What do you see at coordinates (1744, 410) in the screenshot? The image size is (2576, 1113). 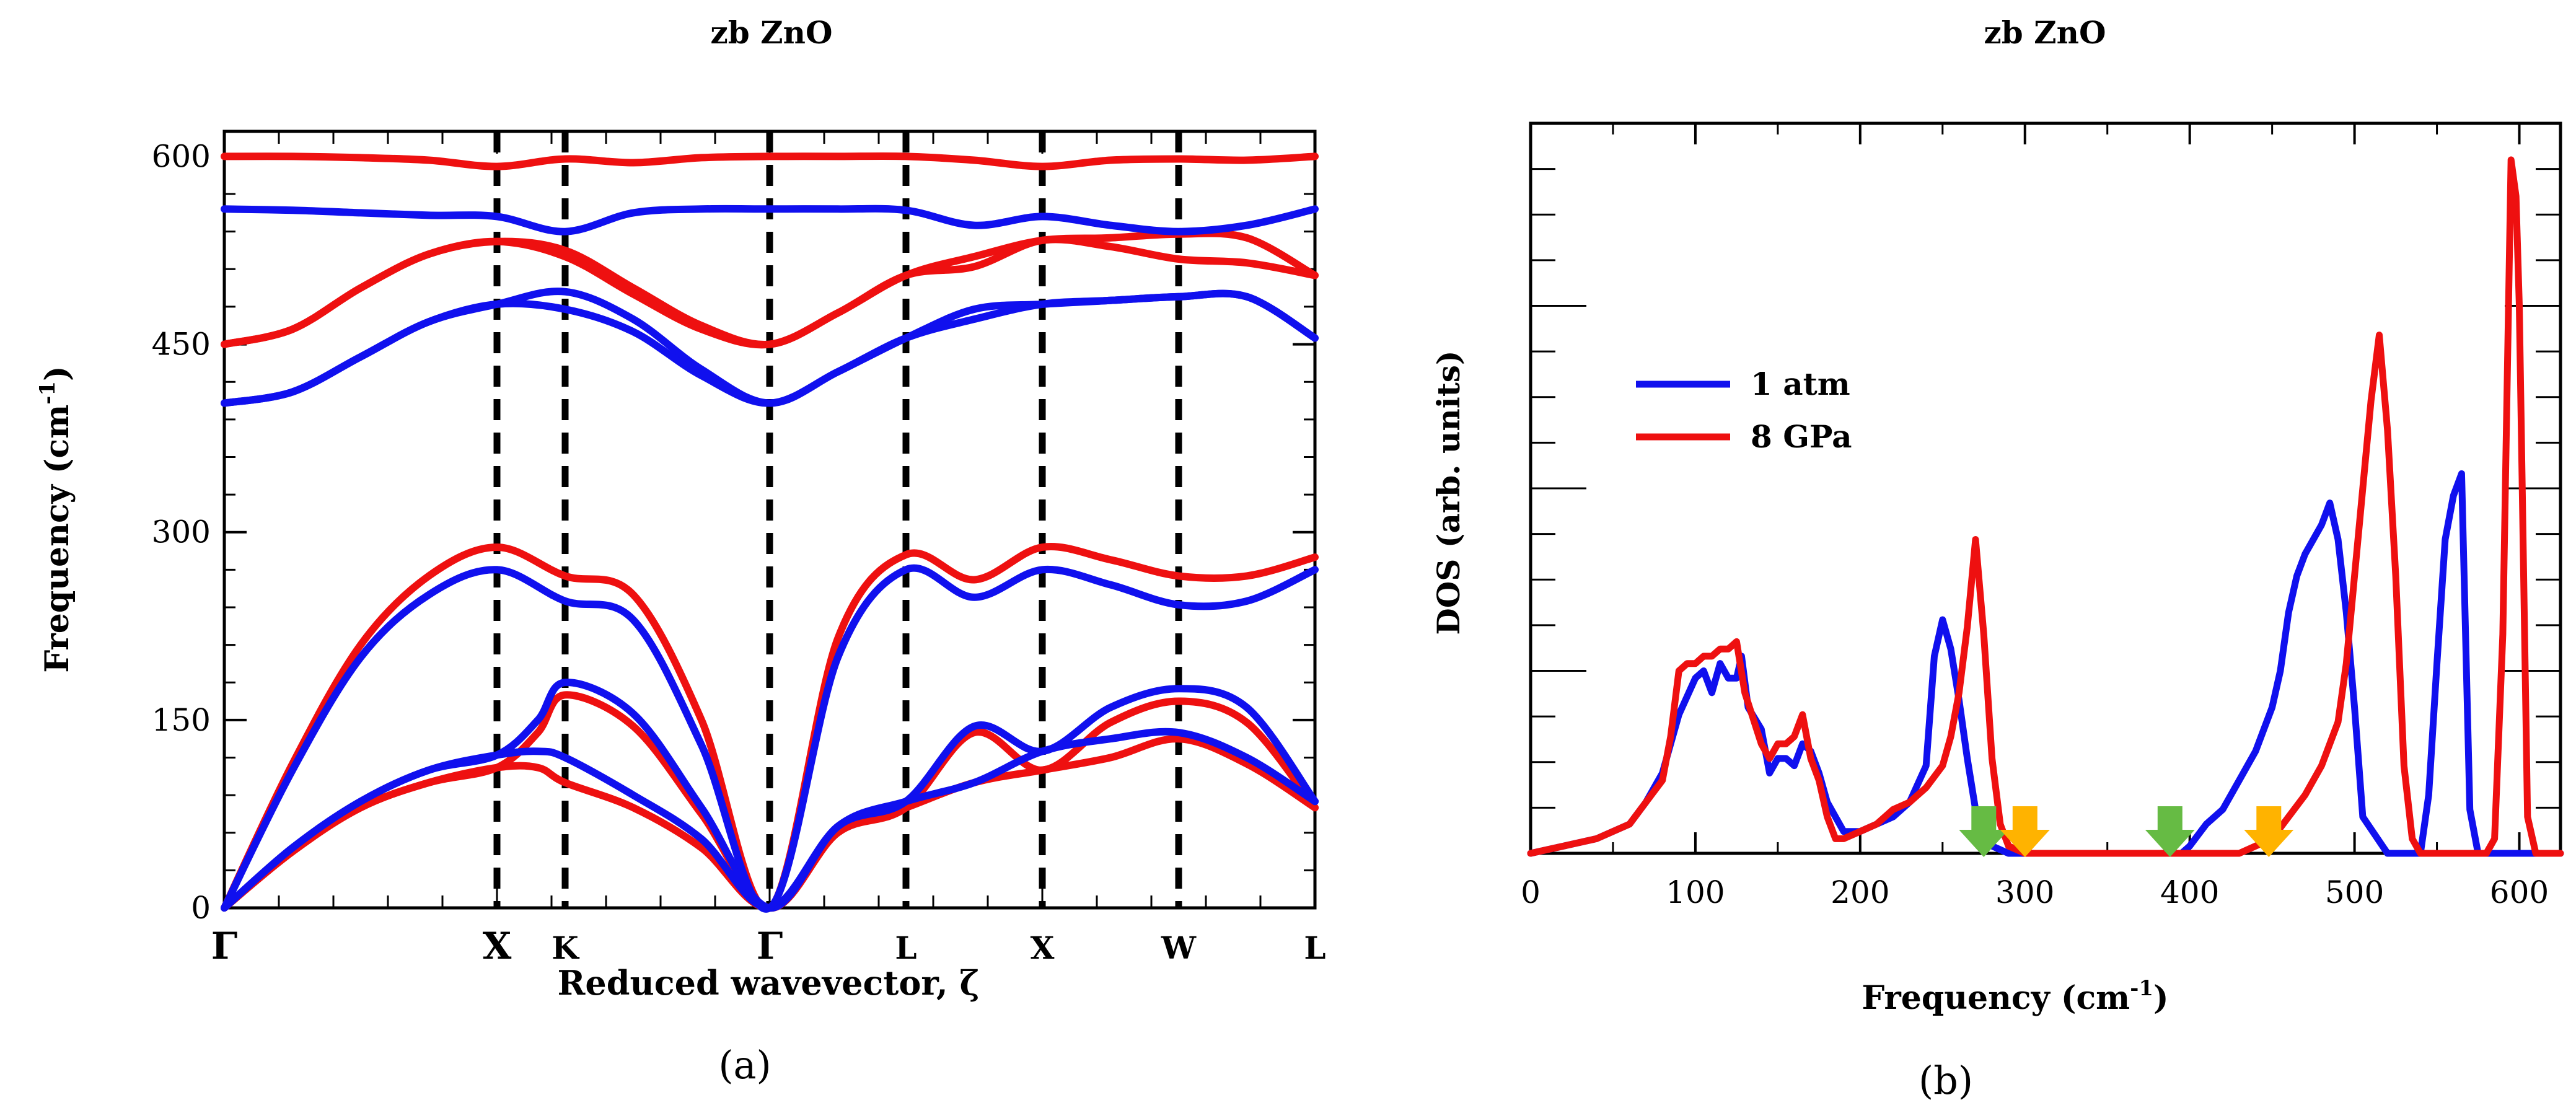 I see `dos-legend: 1 atm 8 GPa` at bounding box center [1744, 410].